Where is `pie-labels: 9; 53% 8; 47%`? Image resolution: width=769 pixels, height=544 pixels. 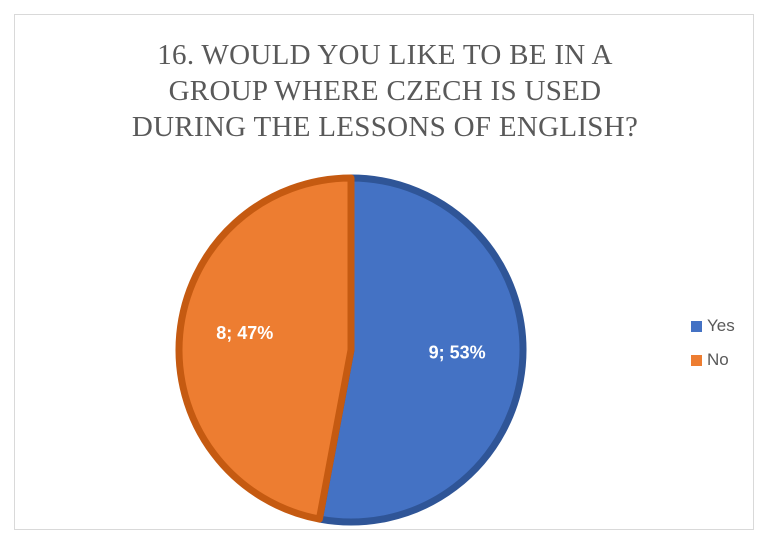 pie-labels: 9; 53% 8; 47% is located at coordinates (350, 343).